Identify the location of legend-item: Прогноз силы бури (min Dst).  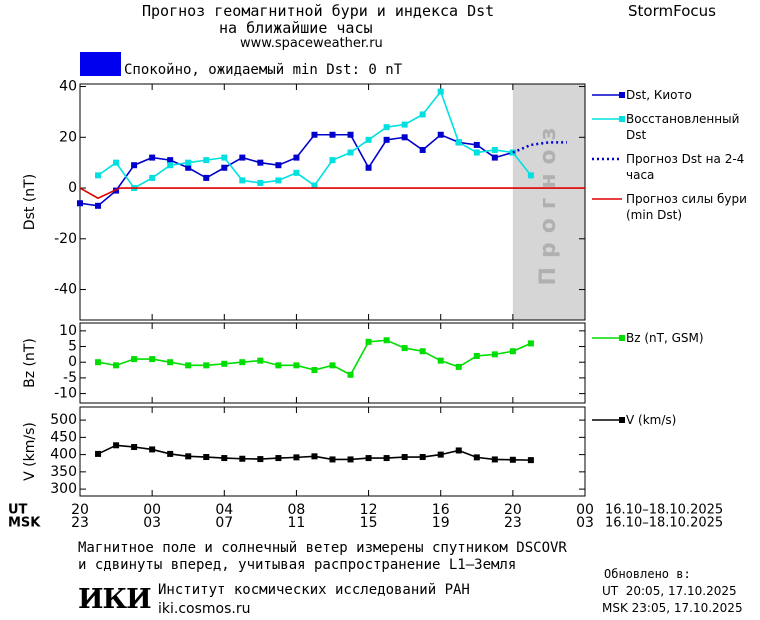
(672, 207).